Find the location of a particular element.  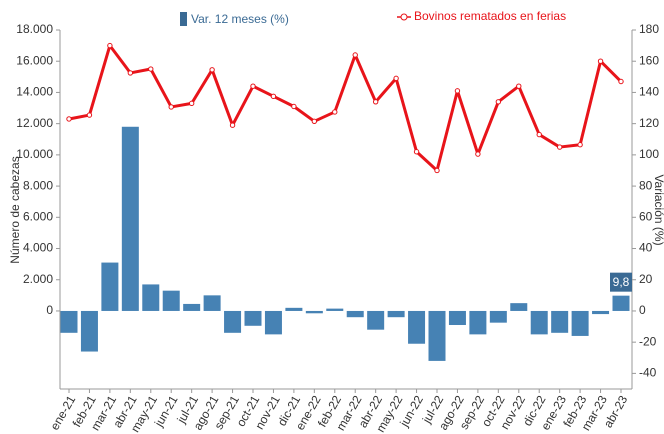

y2-tick-label: 120 is located at coordinates (649, 123).